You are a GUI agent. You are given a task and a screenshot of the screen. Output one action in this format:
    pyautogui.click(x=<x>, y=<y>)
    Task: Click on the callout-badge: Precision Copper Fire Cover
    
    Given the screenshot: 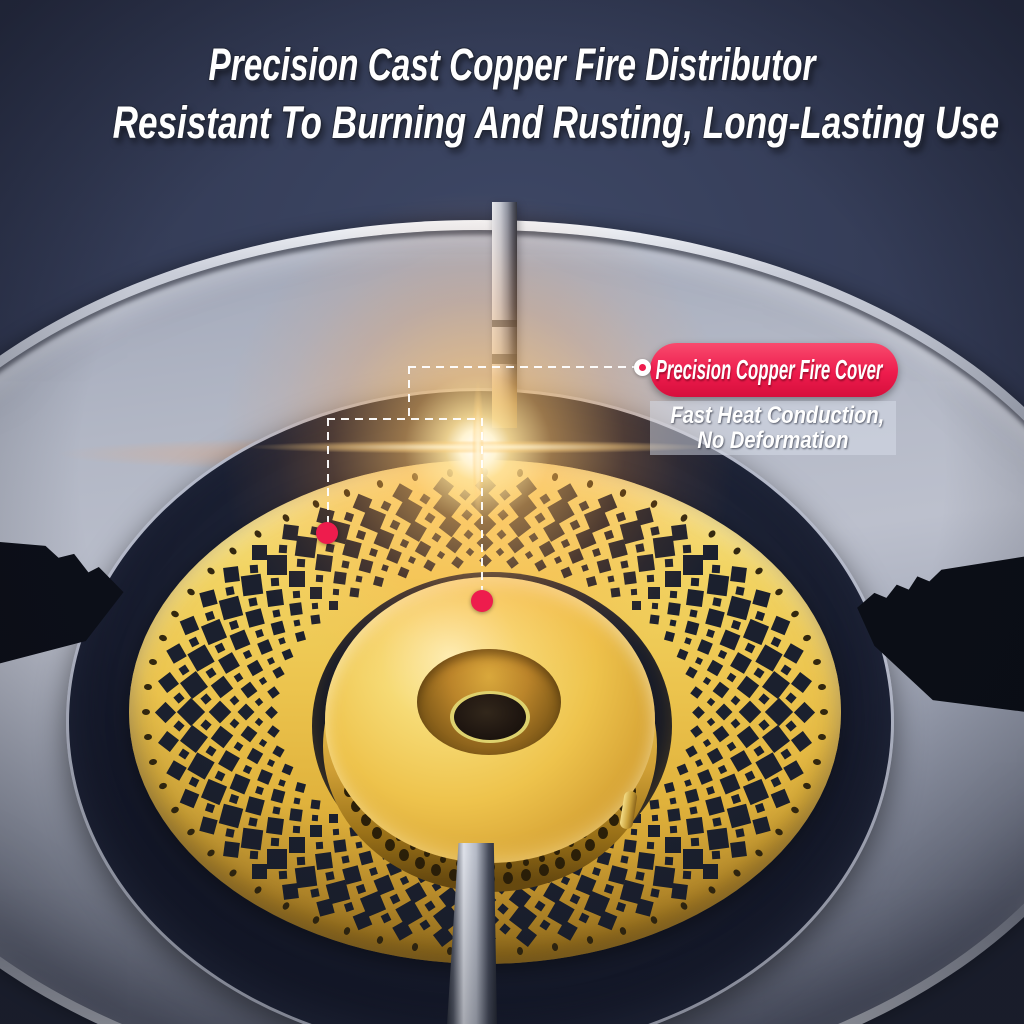 What is the action you would take?
    pyautogui.click(x=774, y=370)
    